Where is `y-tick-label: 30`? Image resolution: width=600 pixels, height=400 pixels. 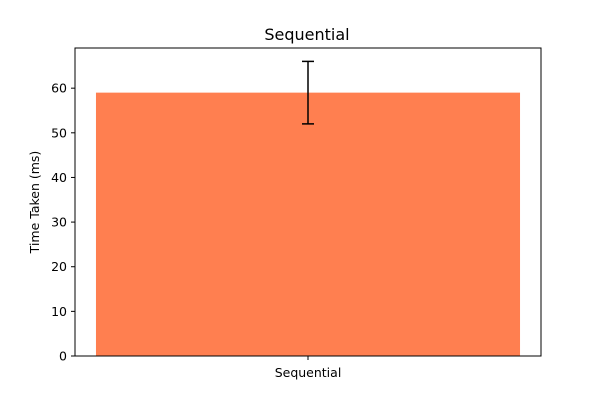 y-tick-label: 30 is located at coordinates (59, 222).